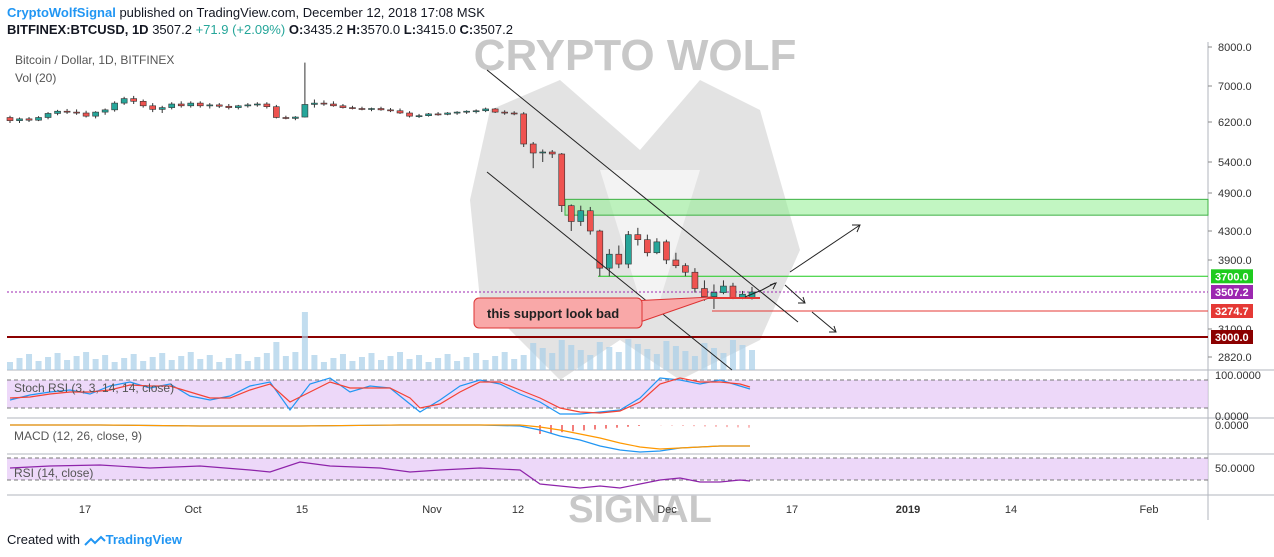 This screenshot has width=1274, height=557. What do you see at coordinates (61, 12) in the screenshot?
I see `author-link: CryptoWolfSignal` at bounding box center [61, 12].